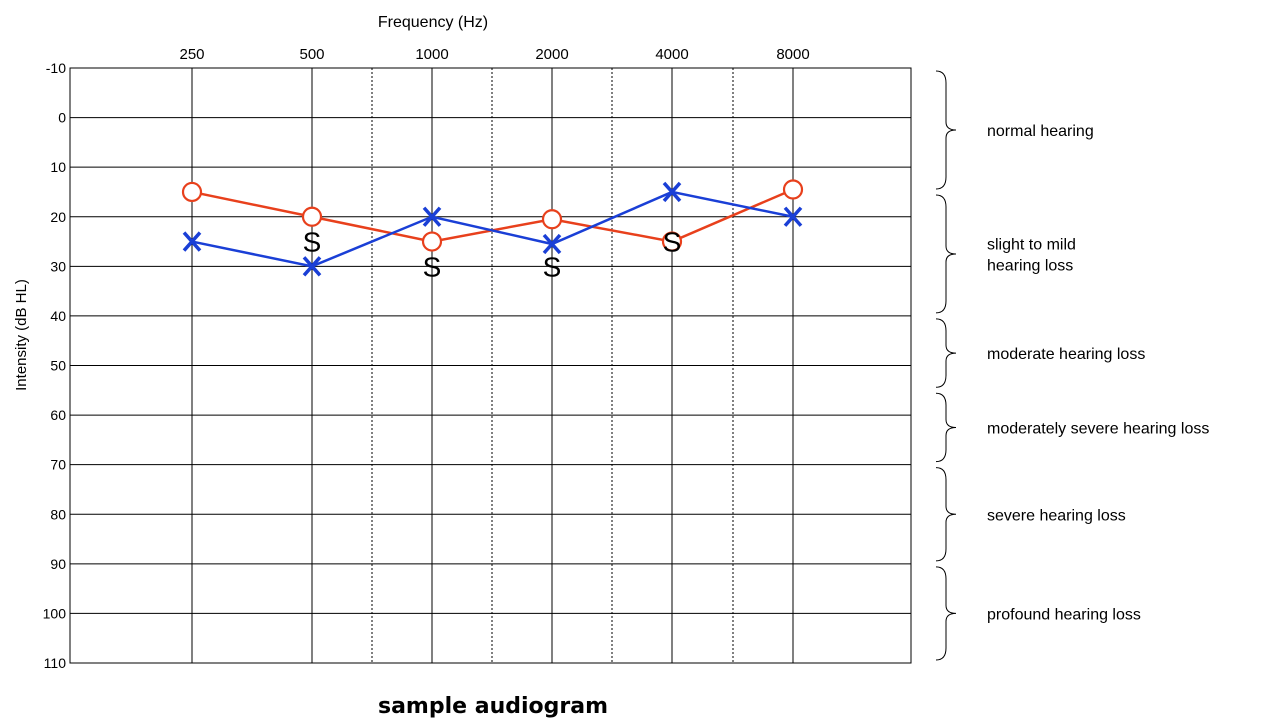  Describe the element at coordinates (191, 54) in the screenshot. I see `x-tick-label: 250` at that location.